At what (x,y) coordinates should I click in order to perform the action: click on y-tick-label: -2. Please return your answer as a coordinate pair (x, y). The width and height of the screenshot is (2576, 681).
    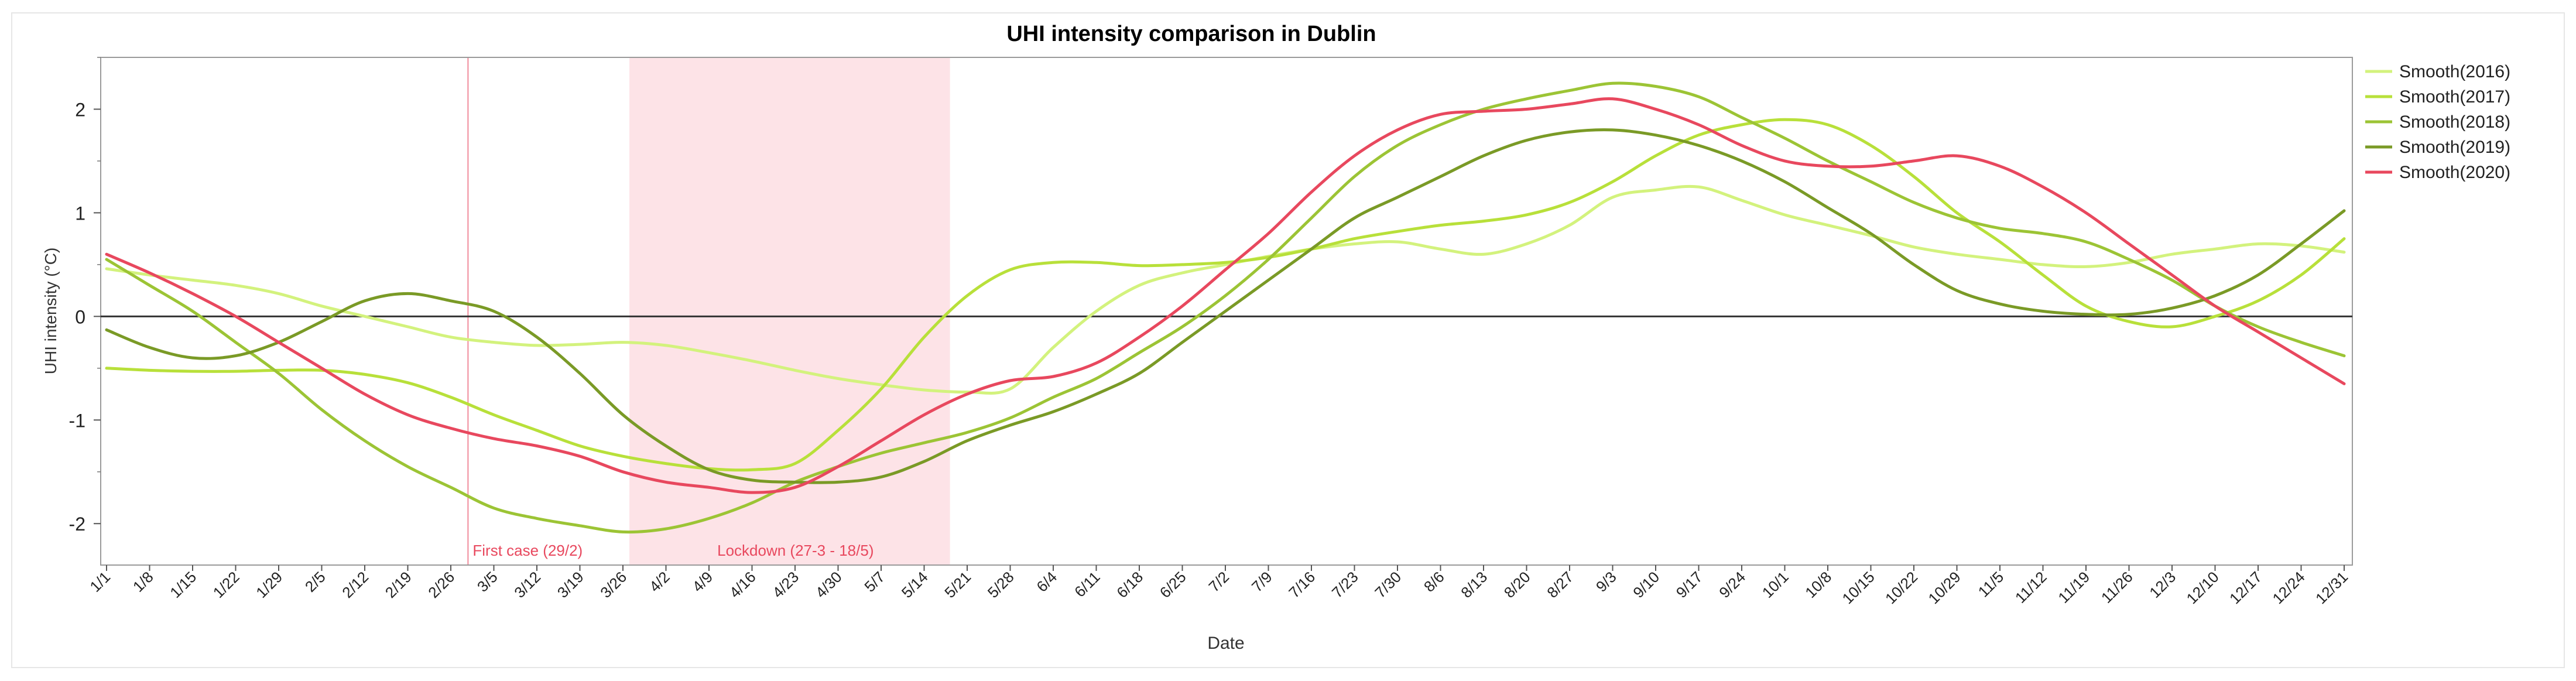
    Looking at the image, I should click on (77, 524).